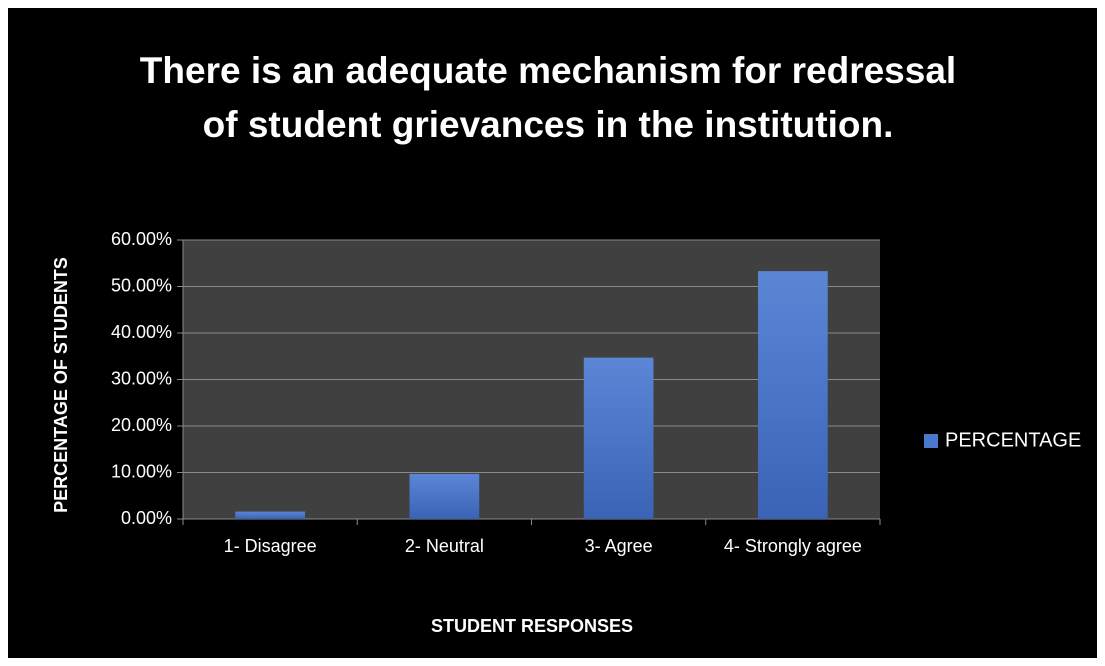  What do you see at coordinates (618, 546) in the screenshot?
I see `x-tick-label: 3- Agree` at bounding box center [618, 546].